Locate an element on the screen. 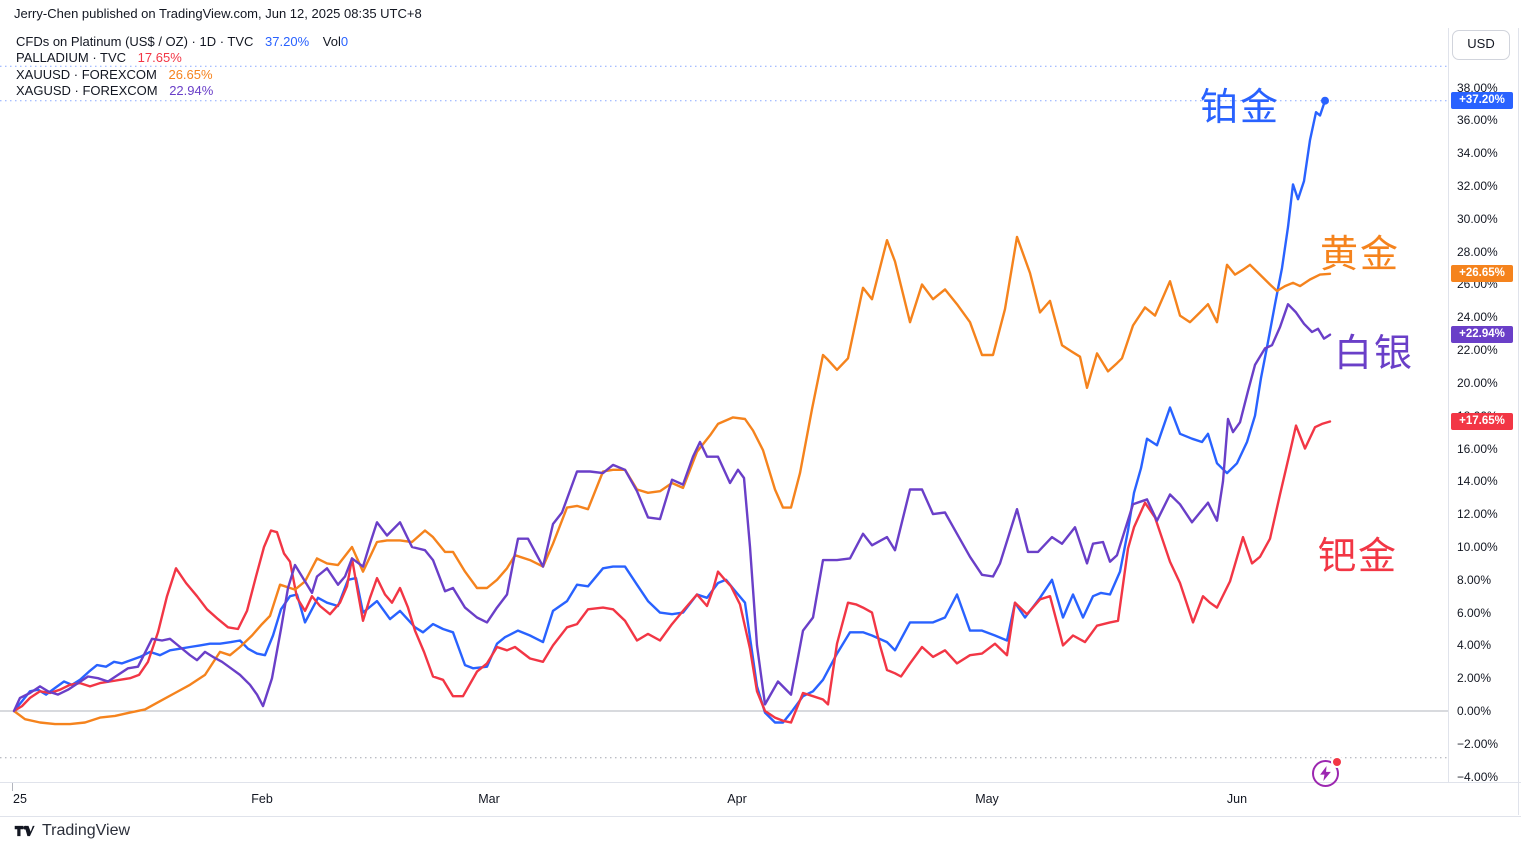 Image resolution: width=1521 pixels, height=850 pixels. legend-symbol: PALLADIUM · TVC is located at coordinates (71, 58).